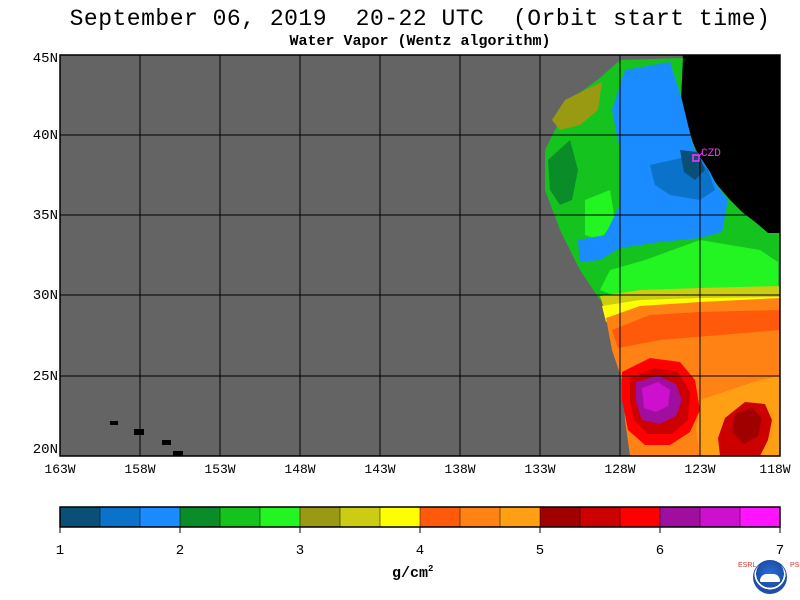 The height and width of the screenshot is (600, 800). I want to click on lon-label-148w: 148W, so click(300, 469).